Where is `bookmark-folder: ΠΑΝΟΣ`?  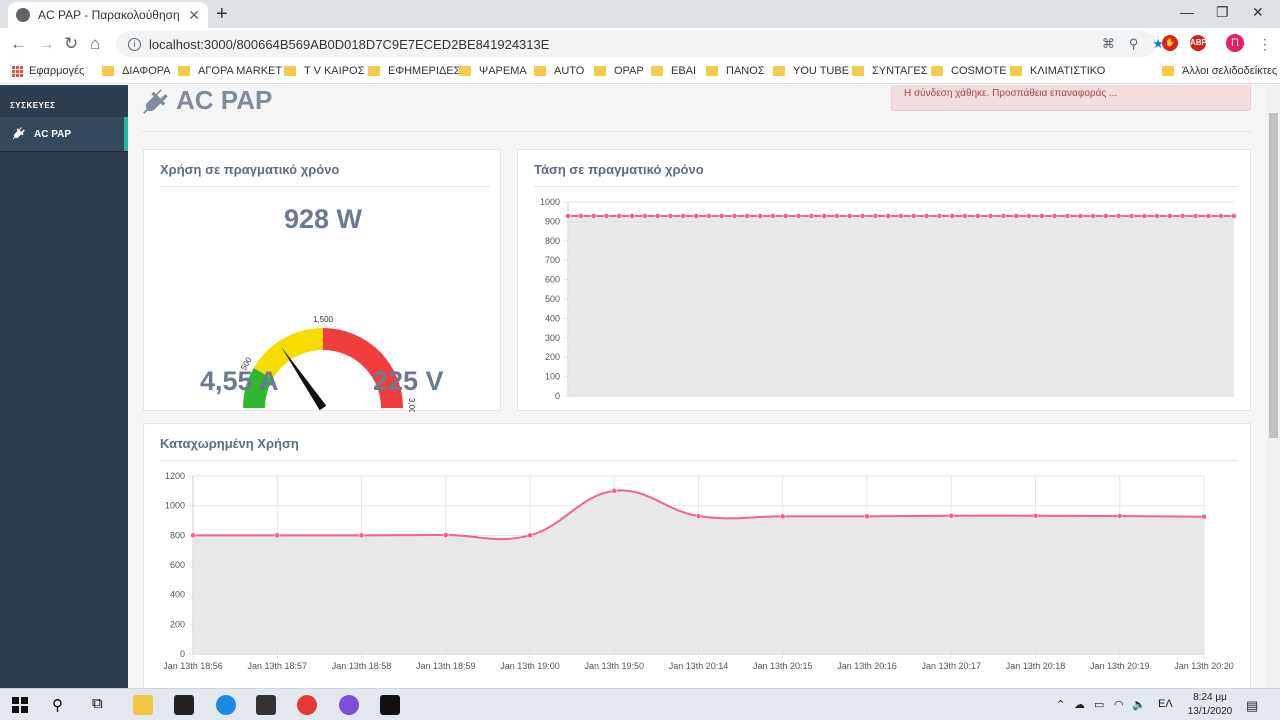
bookmark-folder: ΠΑΝΟΣ is located at coordinates (735, 71).